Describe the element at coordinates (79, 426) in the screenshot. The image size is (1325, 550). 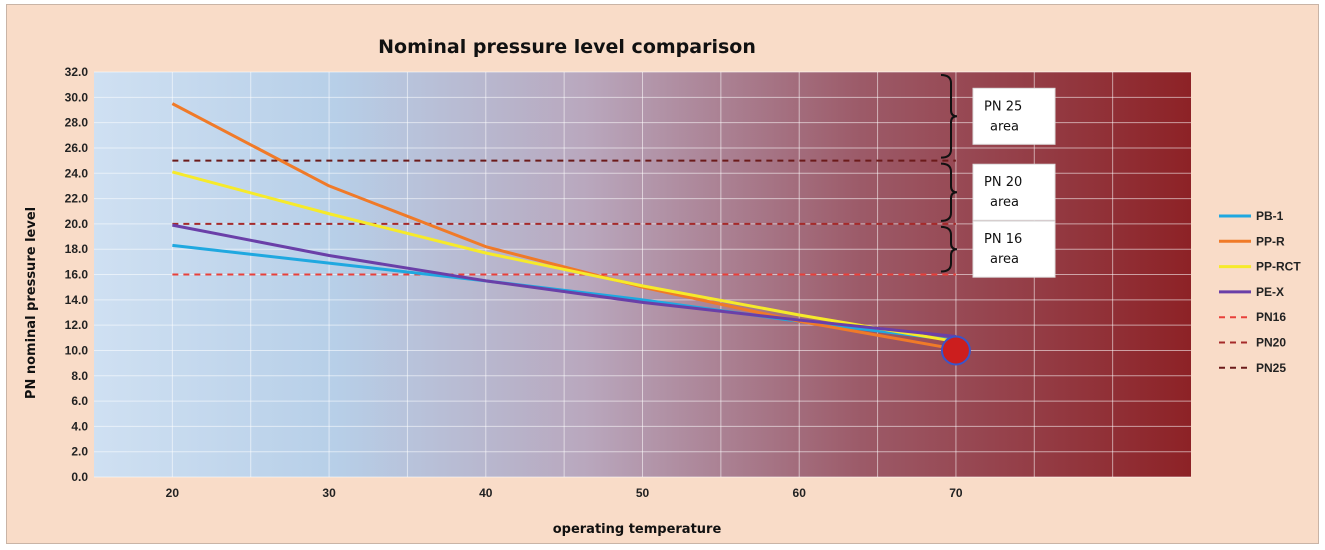
I see `y-tick-label-2: 4.0` at that location.